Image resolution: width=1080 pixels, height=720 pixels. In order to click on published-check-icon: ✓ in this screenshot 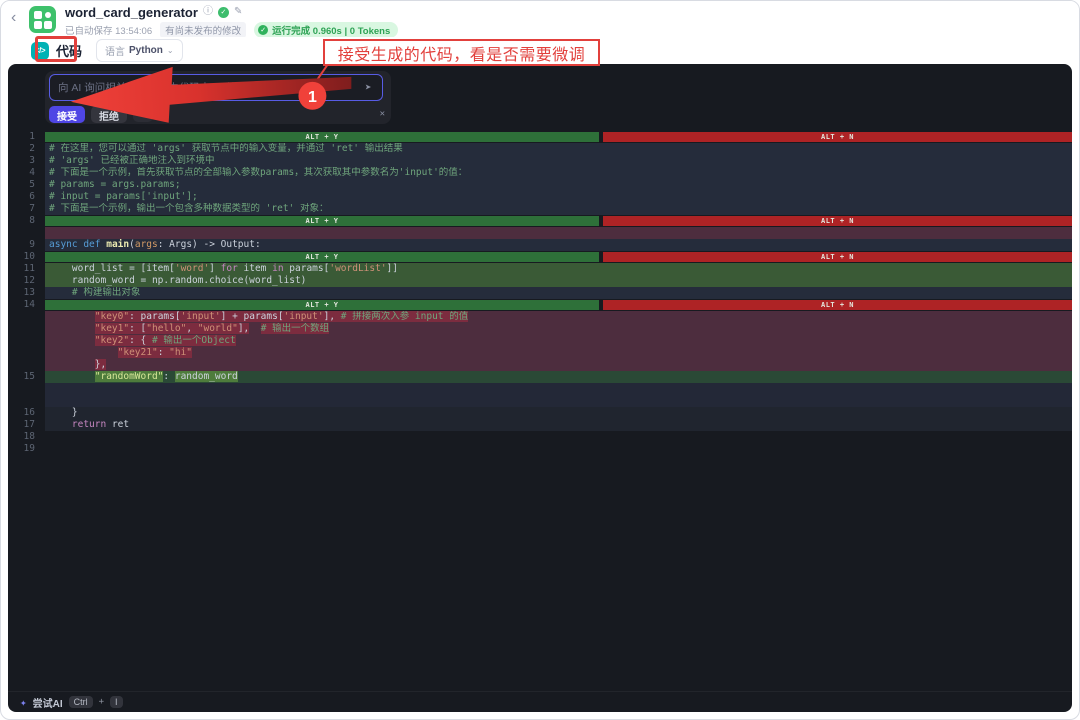, I will do `click(223, 12)`.